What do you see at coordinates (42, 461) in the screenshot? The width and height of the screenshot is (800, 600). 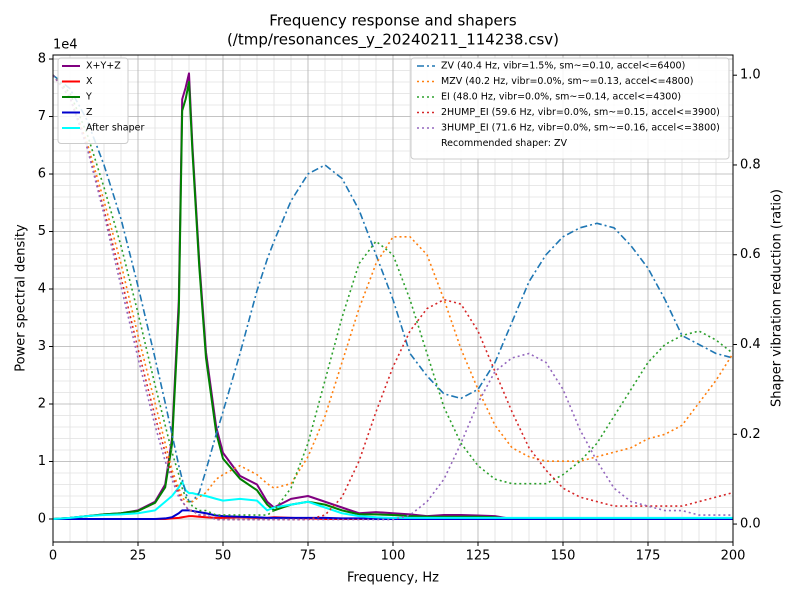 I see `y-tick-label: 1` at bounding box center [42, 461].